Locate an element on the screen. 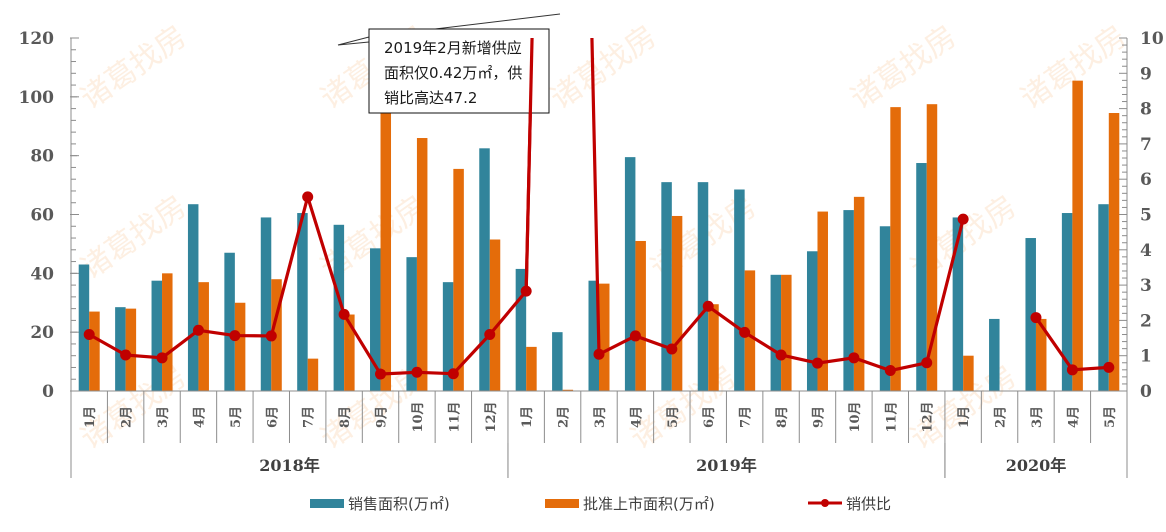 This screenshot has height=532, width=1166. right-axis-tick-label: 1 is located at coordinates (1146, 357).